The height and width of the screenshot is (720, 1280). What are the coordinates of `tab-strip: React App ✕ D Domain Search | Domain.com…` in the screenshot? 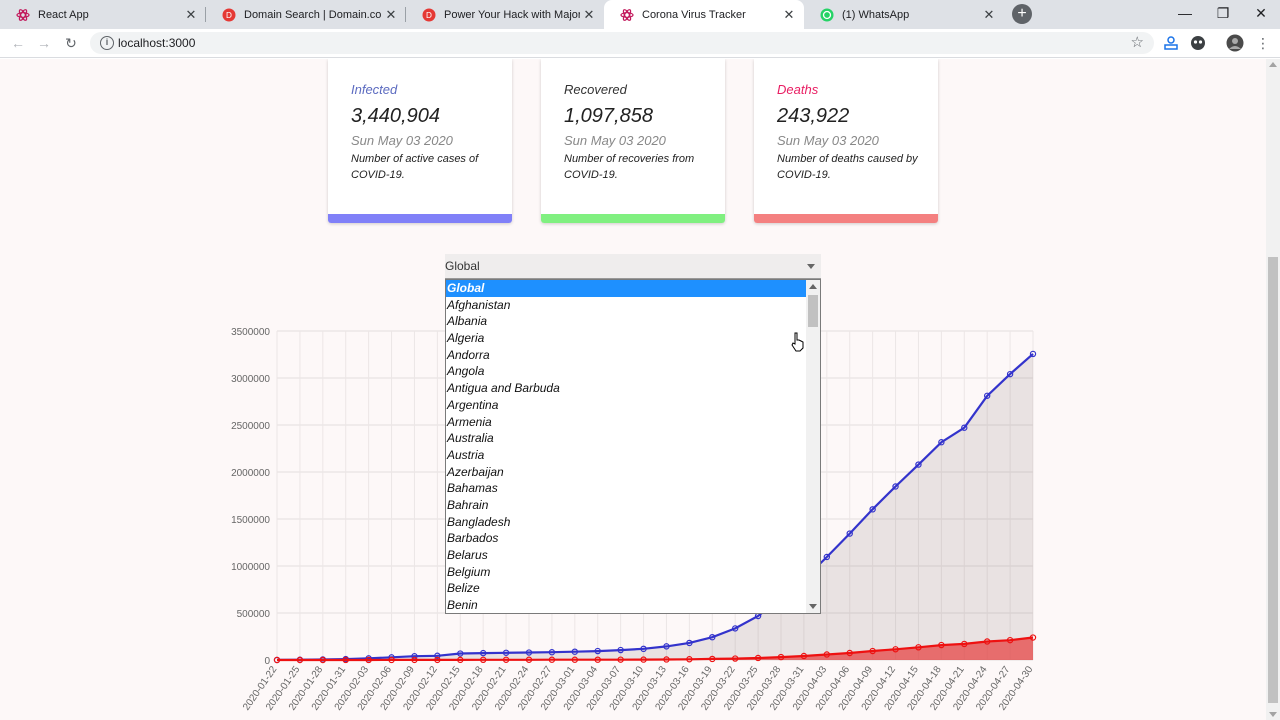 It's located at (640, 14).